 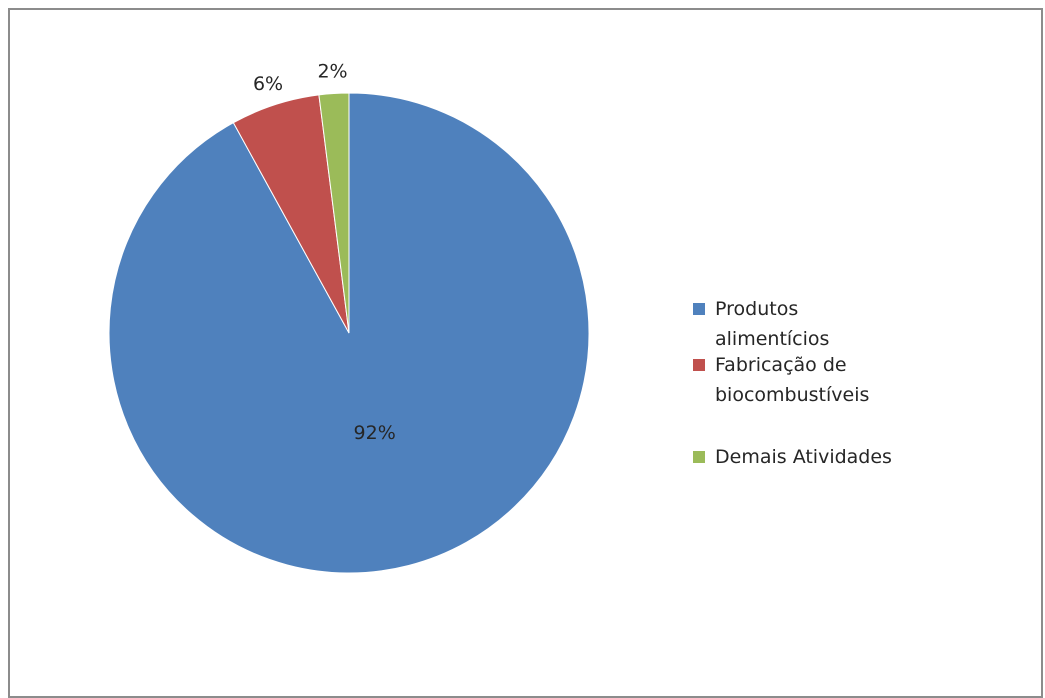 What do you see at coordinates (268, 84) in the screenshot?
I see `data-label-biocombustiveis: 6%` at bounding box center [268, 84].